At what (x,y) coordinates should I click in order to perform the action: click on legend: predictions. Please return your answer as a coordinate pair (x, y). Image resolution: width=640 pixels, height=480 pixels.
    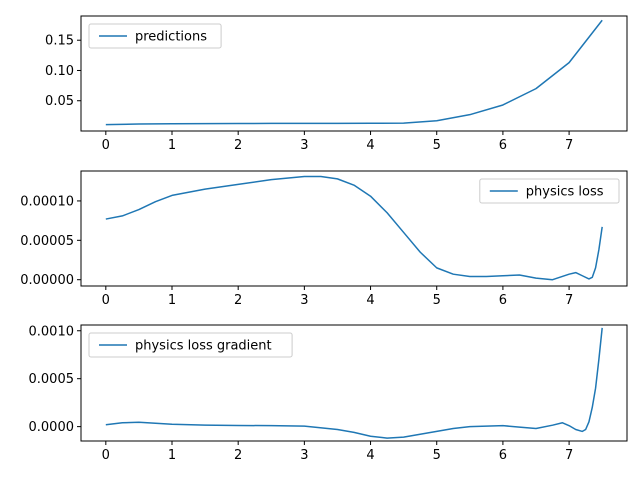
    Looking at the image, I should click on (155, 36).